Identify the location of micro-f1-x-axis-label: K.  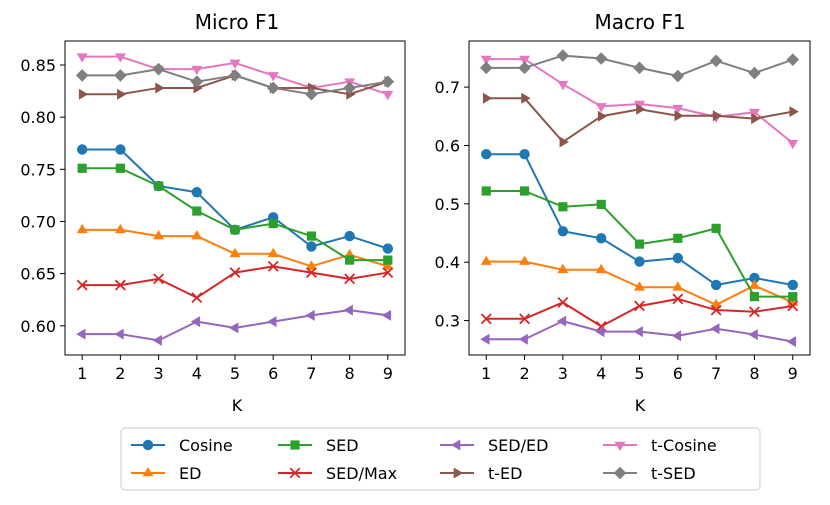
(237, 405).